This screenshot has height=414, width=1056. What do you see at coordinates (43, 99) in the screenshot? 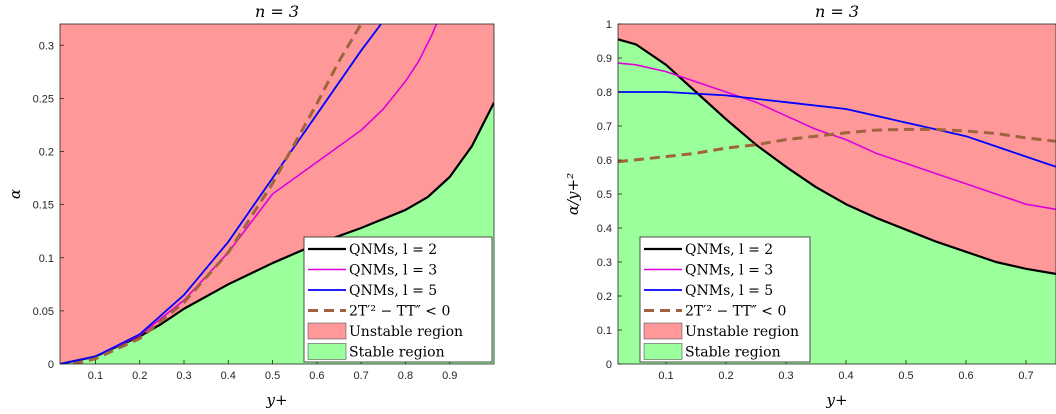
I see `y-tick-label: 0.25` at bounding box center [43, 99].